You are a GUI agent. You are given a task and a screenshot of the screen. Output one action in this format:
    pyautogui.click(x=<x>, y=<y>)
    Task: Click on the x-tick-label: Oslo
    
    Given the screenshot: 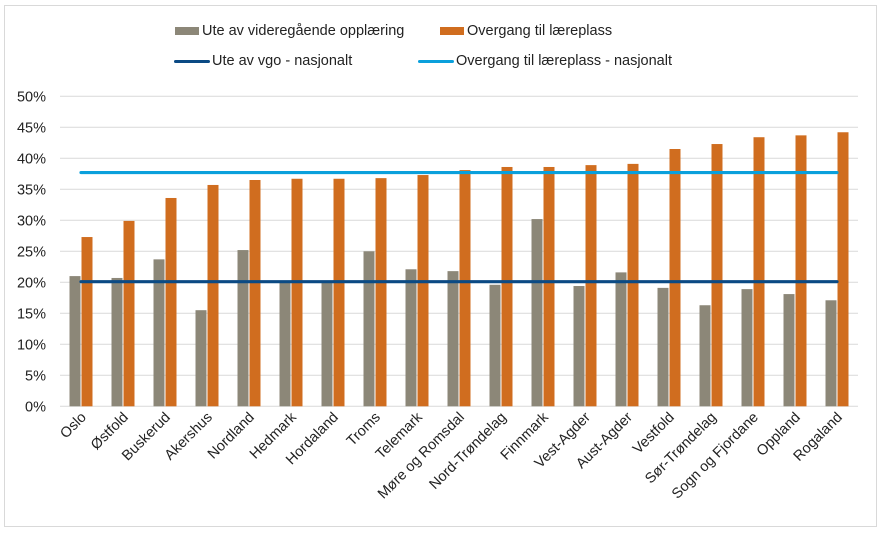 What is the action you would take?
    pyautogui.click(x=73, y=426)
    